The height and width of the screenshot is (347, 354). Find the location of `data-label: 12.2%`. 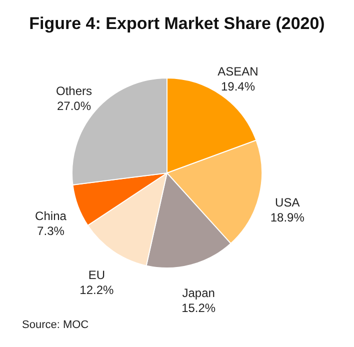

data-label: 12.2% is located at coordinates (97, 290).